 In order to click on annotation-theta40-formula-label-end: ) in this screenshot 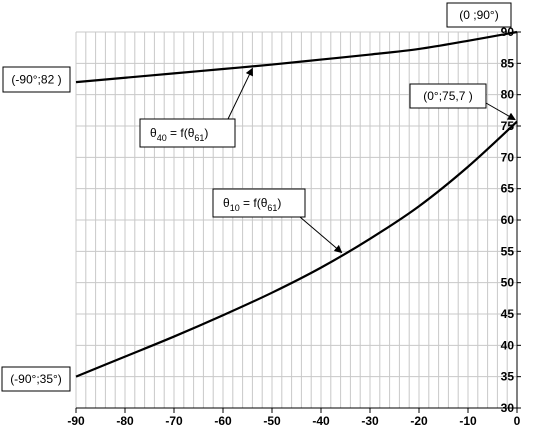, I will do `click(206, 133)`.